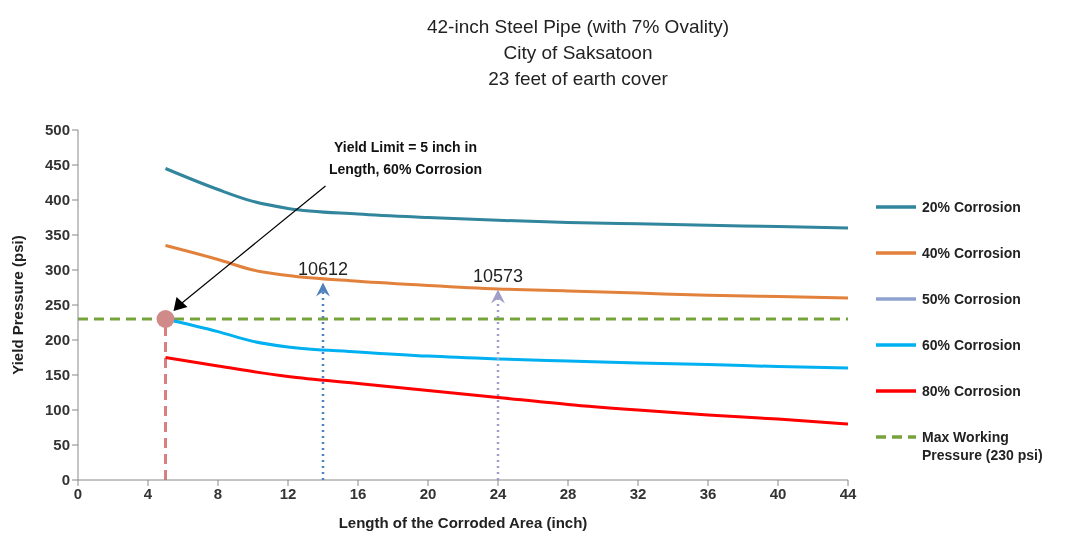 Image resolution: width=1073 pixels, height=539 pixels. I want to click on legend-label: Max Working Pressure (230 psi), so click(983, 446).